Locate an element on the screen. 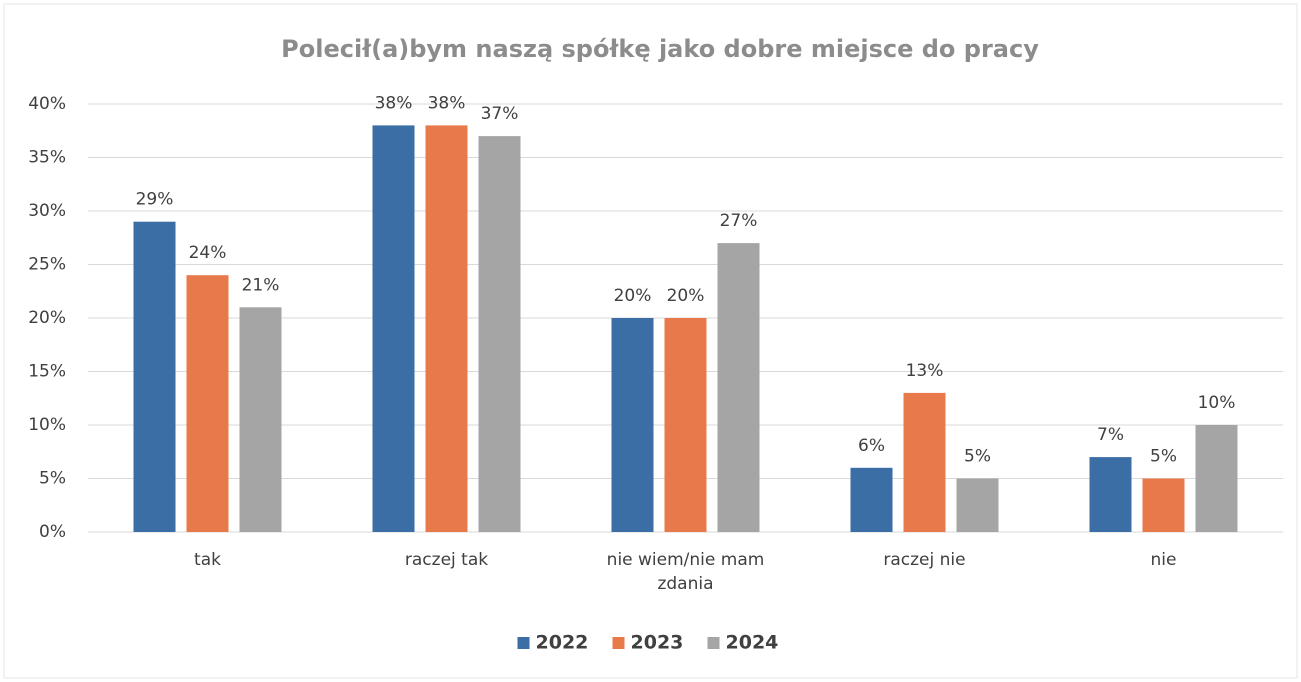 The image size is (1301, 682). y-tick-label: 15% is located at coordinates (47, 372).